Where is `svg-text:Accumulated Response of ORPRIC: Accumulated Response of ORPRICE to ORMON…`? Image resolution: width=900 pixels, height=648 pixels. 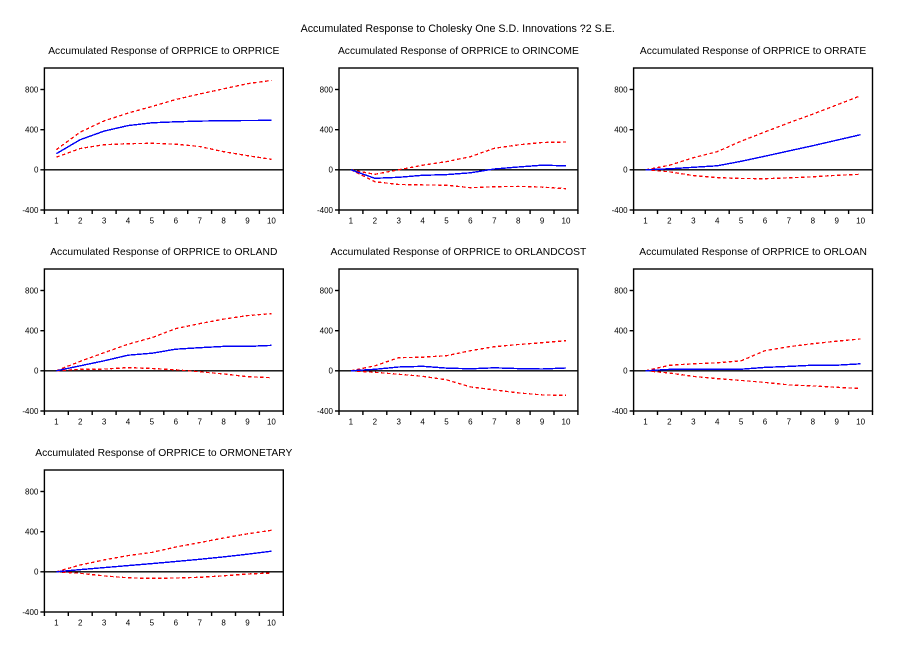 svg-text:Accumulated Response of ORPRIC: Accumulated Response of ORPRICE to ORMON… is located at coordinates (163, 453).